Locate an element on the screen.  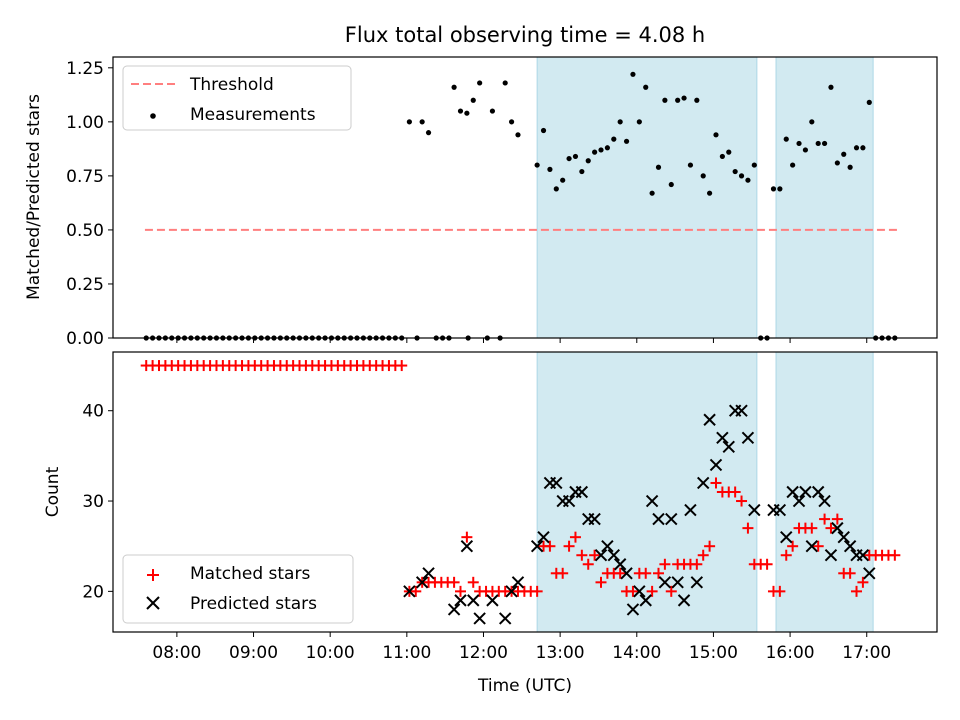
y-tick-label: 0.75 is located at coordinates (85, 177).